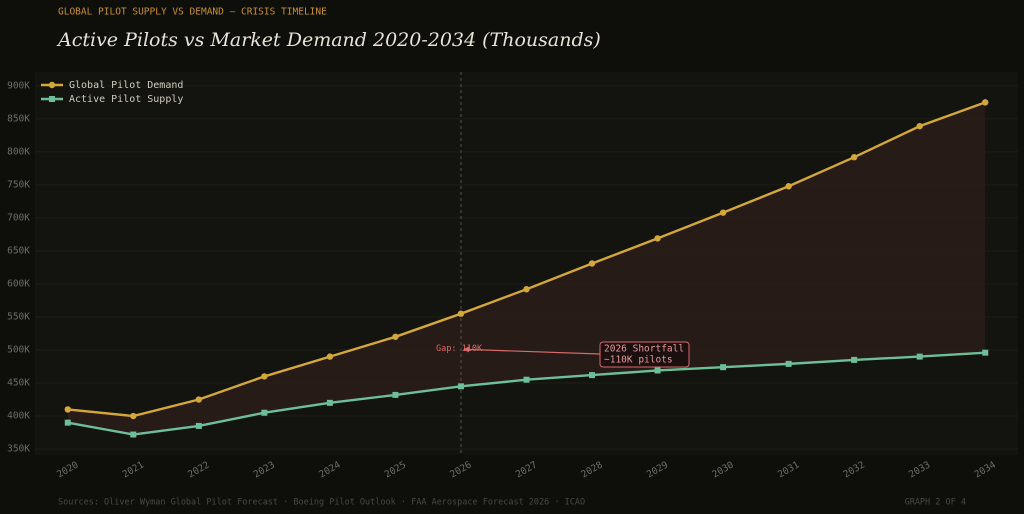 This screenshot has width=1024, height=514. I want to click on x-tick-label: 2024, so click(330, 469).